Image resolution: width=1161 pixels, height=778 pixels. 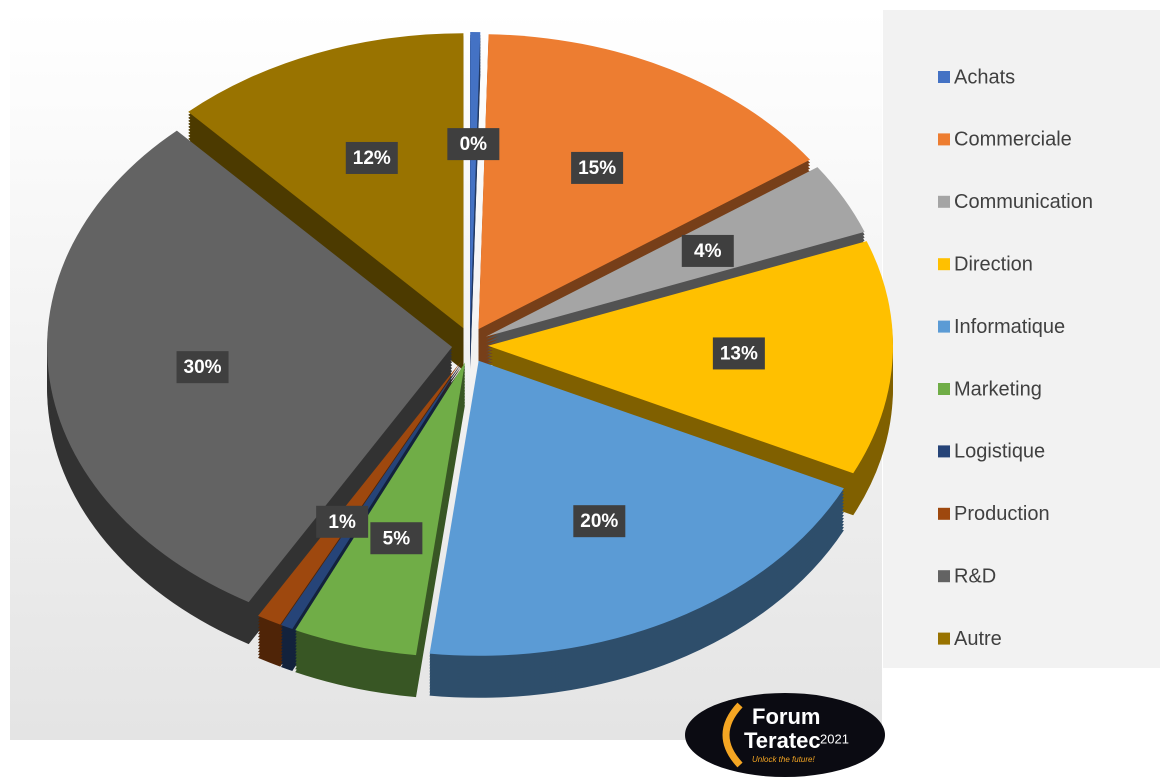 I want to click on legend-label: Informatique, so click(x=1009, y=327).